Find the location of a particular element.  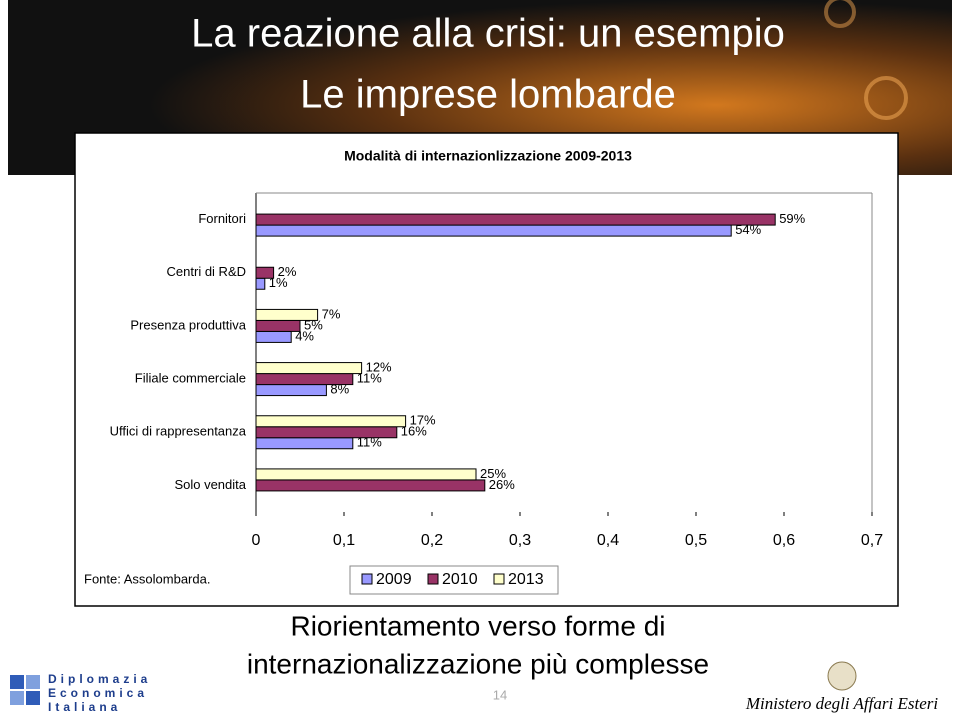

x-tick-label: 0 is located at coordinates (256, 540).